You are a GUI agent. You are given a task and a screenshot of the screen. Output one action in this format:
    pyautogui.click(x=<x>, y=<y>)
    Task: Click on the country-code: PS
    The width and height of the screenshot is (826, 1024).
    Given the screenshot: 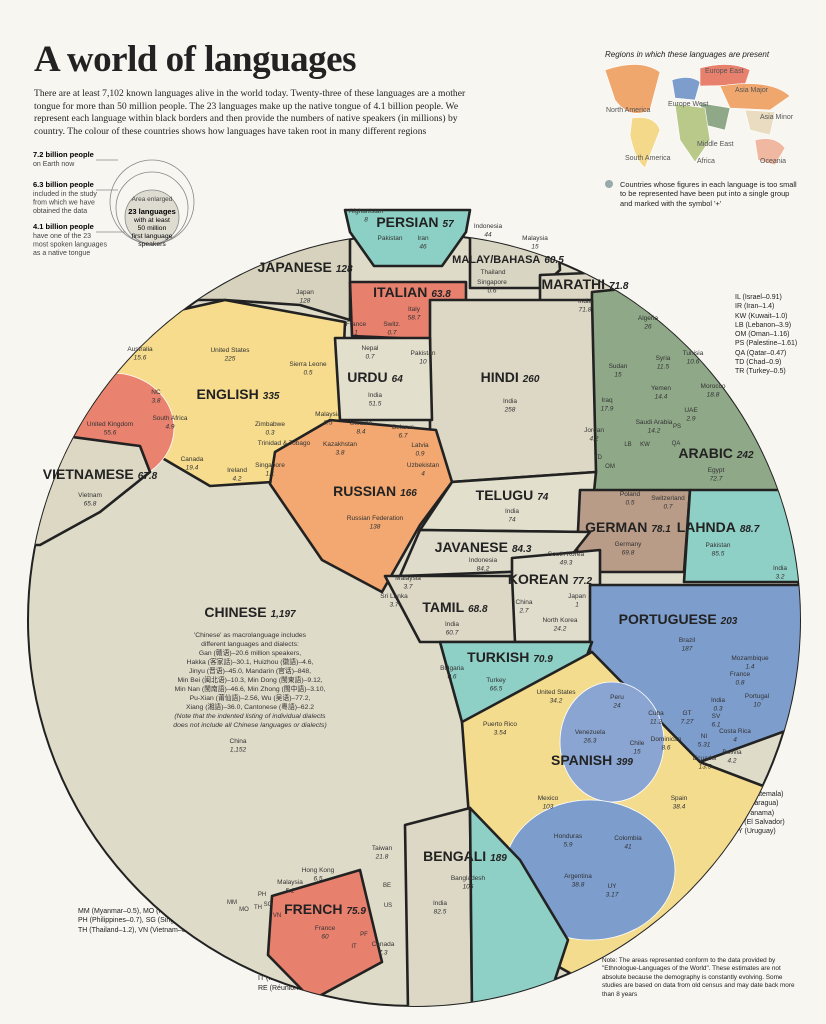 What is the action you would take?
    pyautogui.click(x=677, y=427)
    